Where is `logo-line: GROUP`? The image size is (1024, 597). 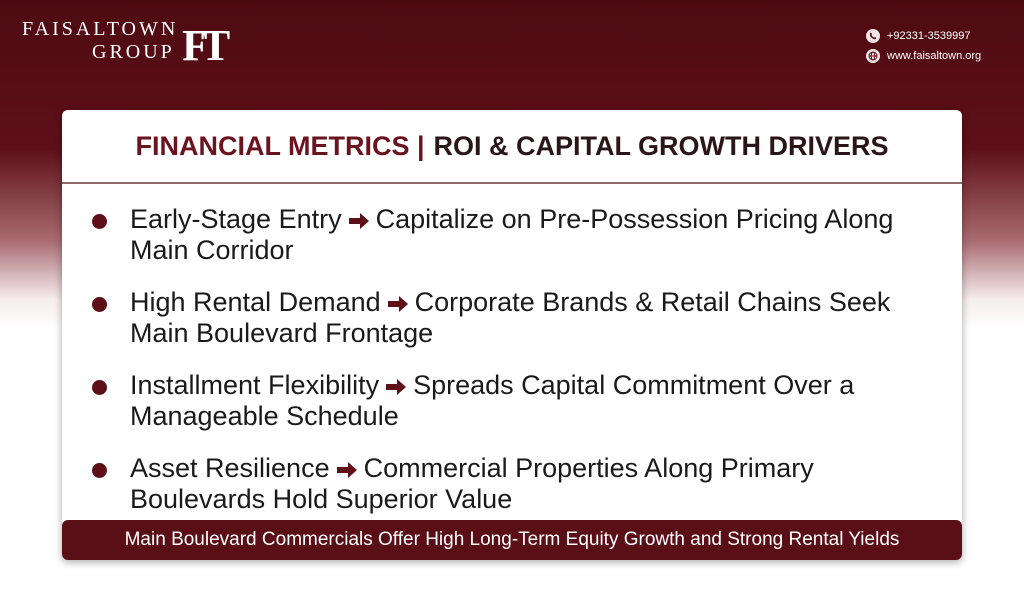 logo-line: GROUP is located at coordinates (133, 52).